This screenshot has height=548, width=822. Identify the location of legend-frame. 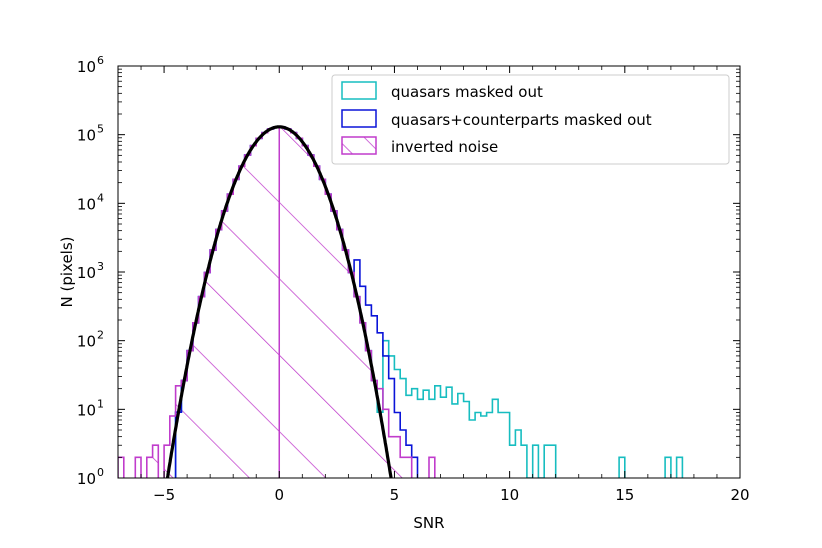
(530, 119).